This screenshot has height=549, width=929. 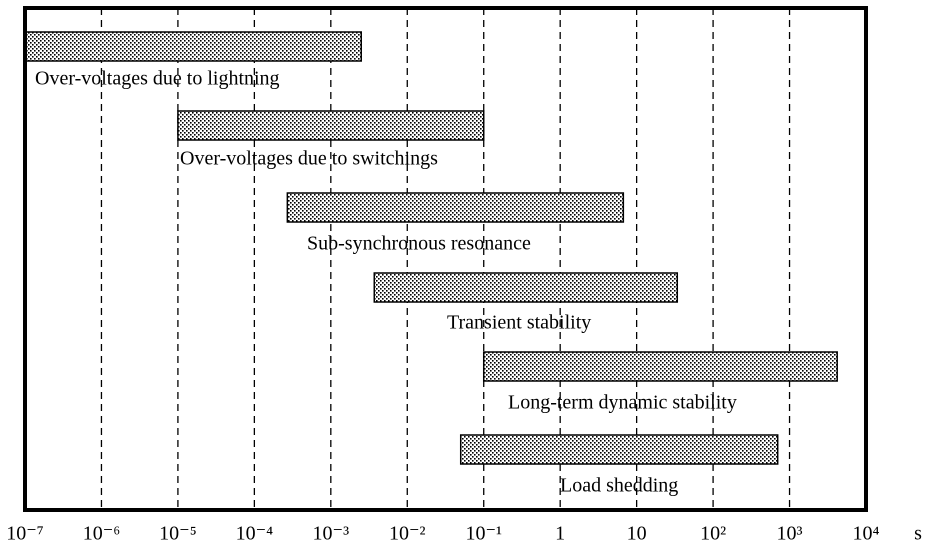 I want to click on bar-label: Load shedding, so click(x=619, y=486).